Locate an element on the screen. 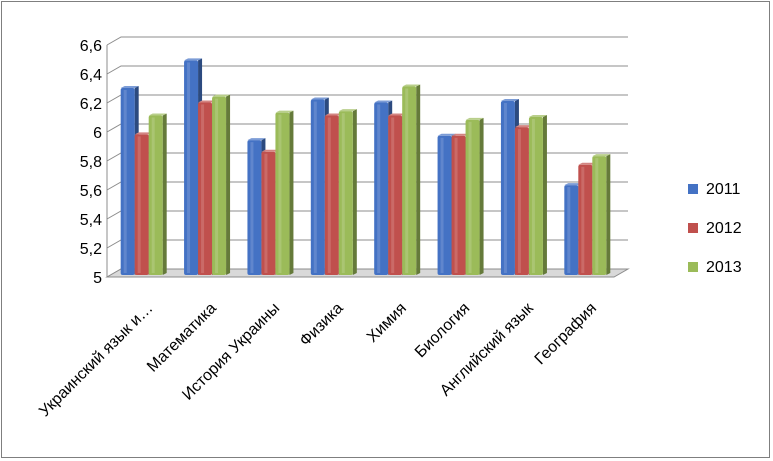 This screenshot has height=461, width=773. y-tick-label: 6,4 is located at coordinates (91, 75).